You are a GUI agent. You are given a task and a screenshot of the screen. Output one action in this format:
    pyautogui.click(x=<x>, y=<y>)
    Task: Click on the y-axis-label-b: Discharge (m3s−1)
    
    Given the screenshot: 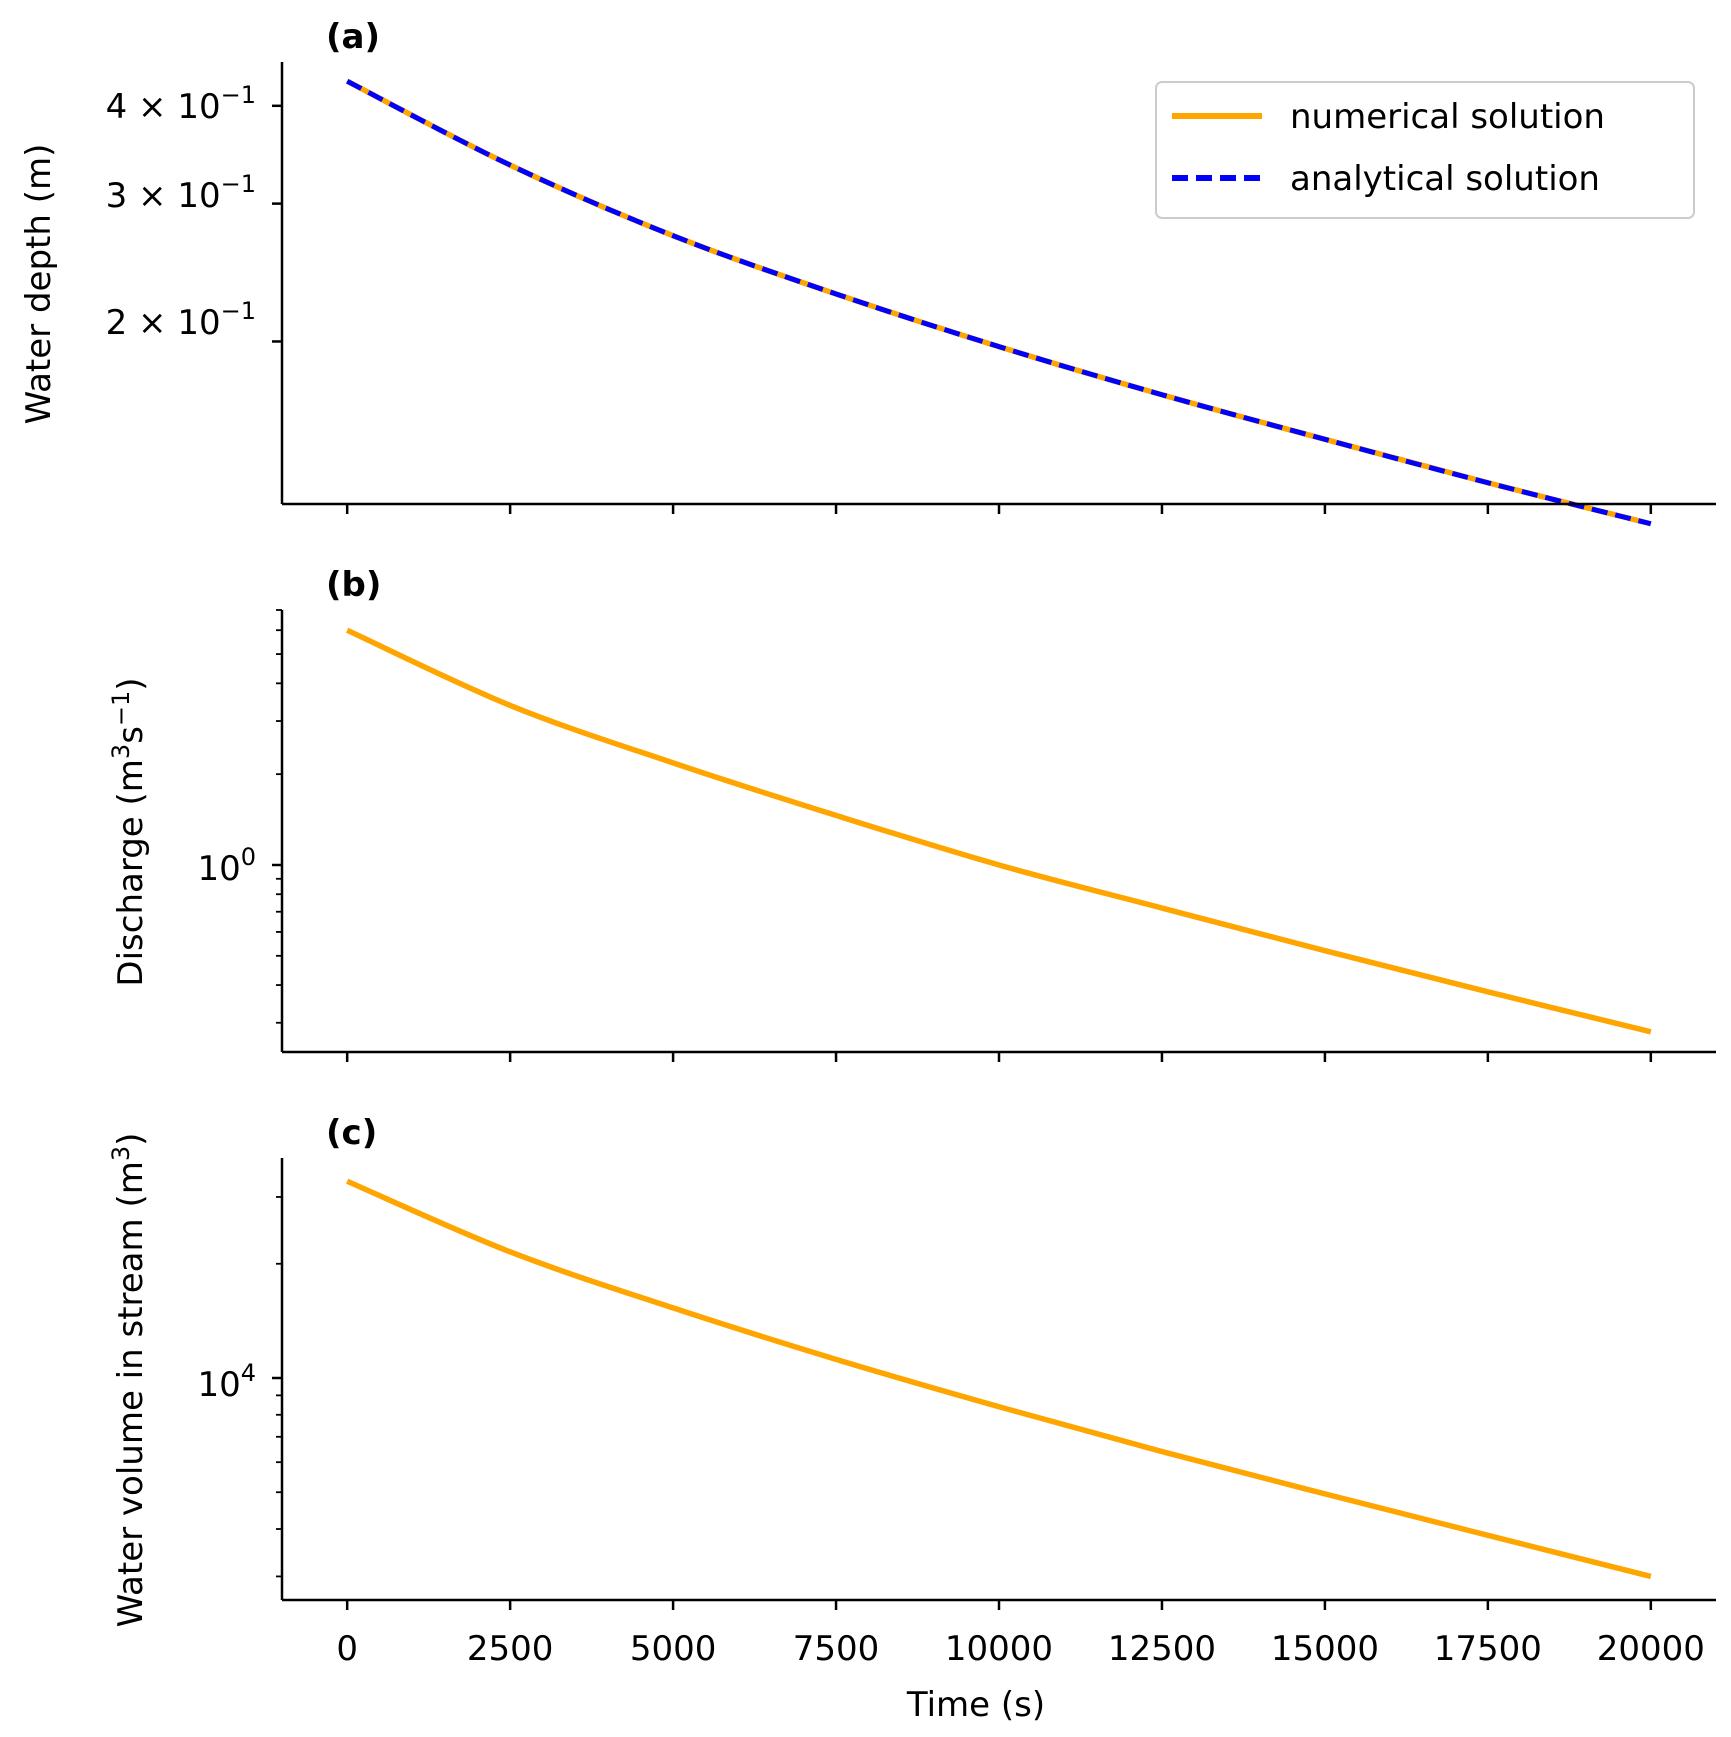 What is the action you would take?
    pyautogui.click(x=129, y=831)
    